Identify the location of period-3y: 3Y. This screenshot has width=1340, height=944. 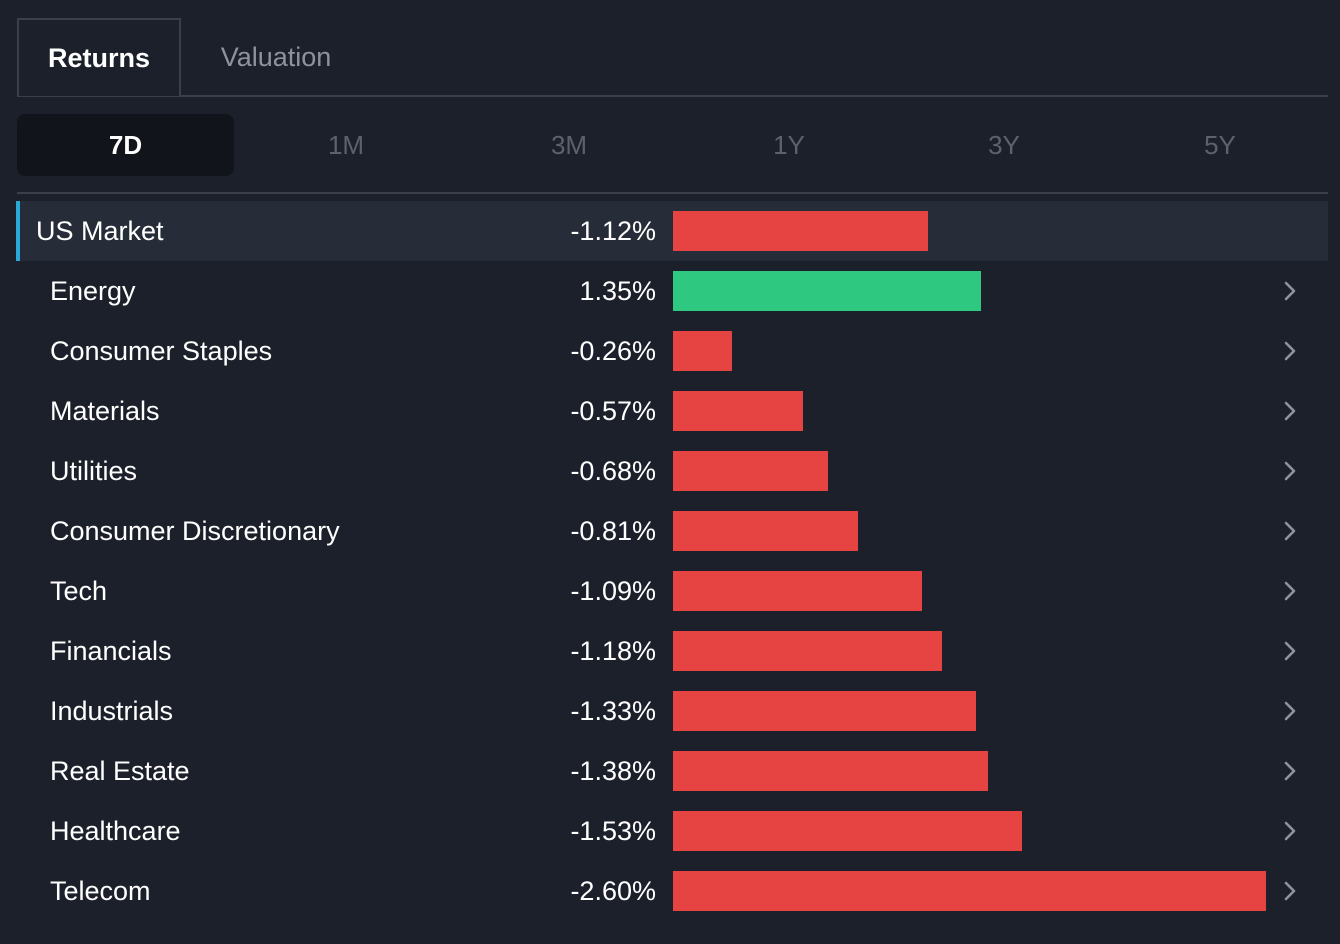
(1004, 144).